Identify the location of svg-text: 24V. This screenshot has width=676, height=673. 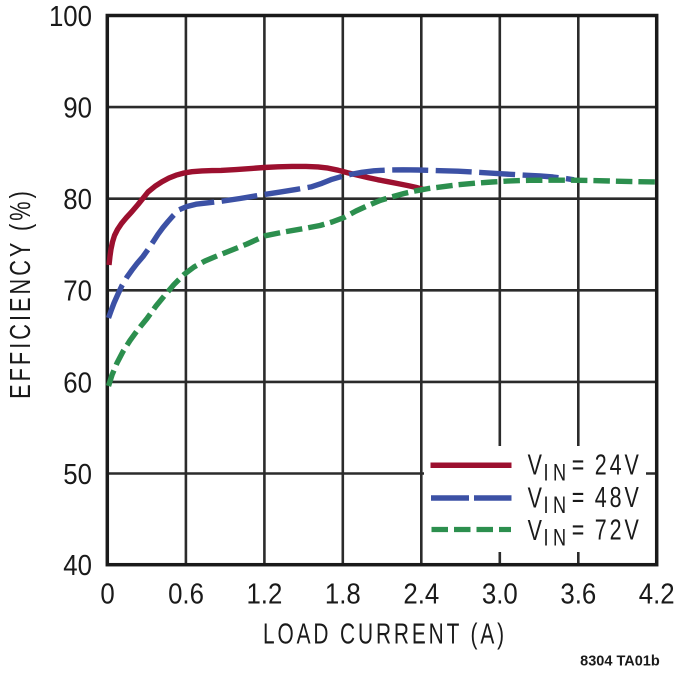
(618, 465).